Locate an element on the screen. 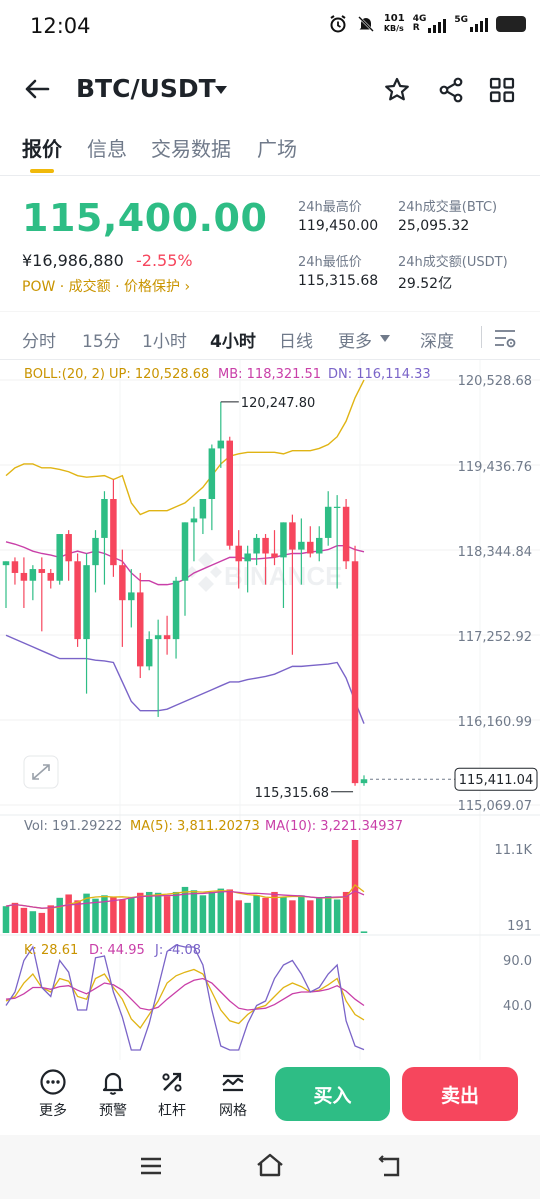  interval-4h: 4小时 is located at coordinates (233, 342).